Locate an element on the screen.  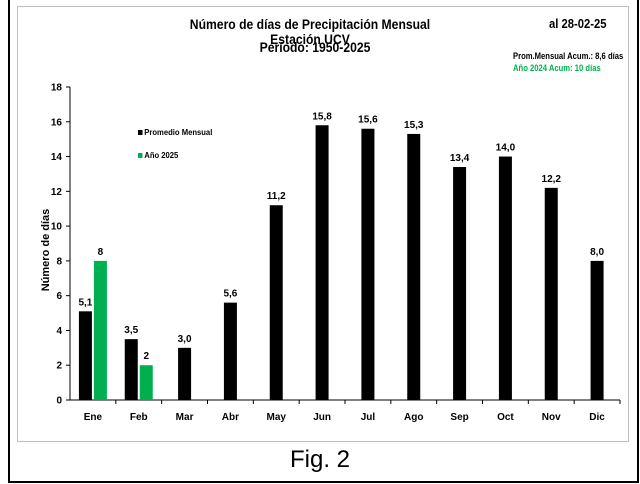
data-label-promedio-may: 11,2 is located at coordinates (276, 196).